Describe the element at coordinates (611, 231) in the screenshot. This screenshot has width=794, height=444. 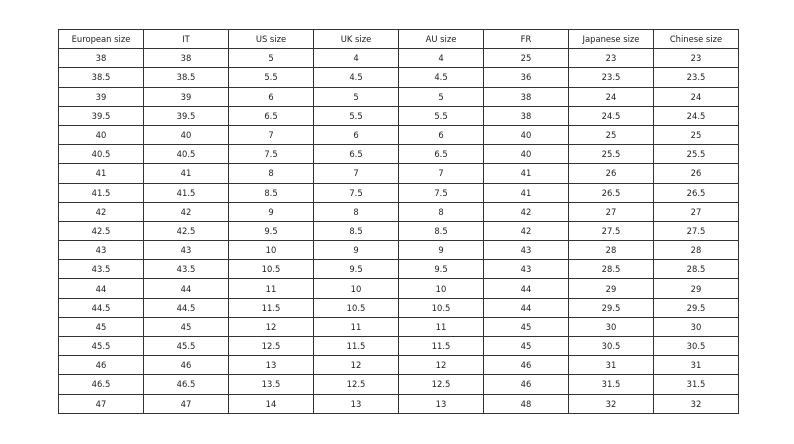
I see `table-cell: 27.5` at that location.